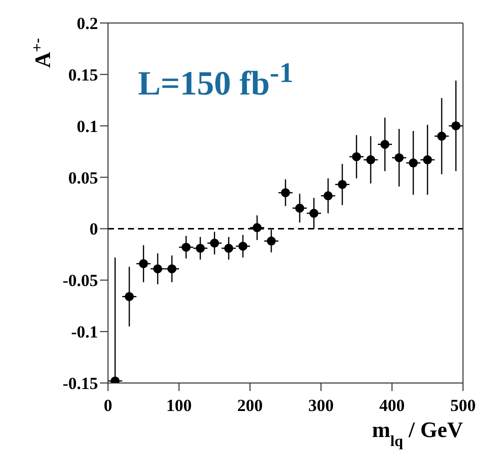  I want to click on y-tick-label: -0.15, so click(80, 384).